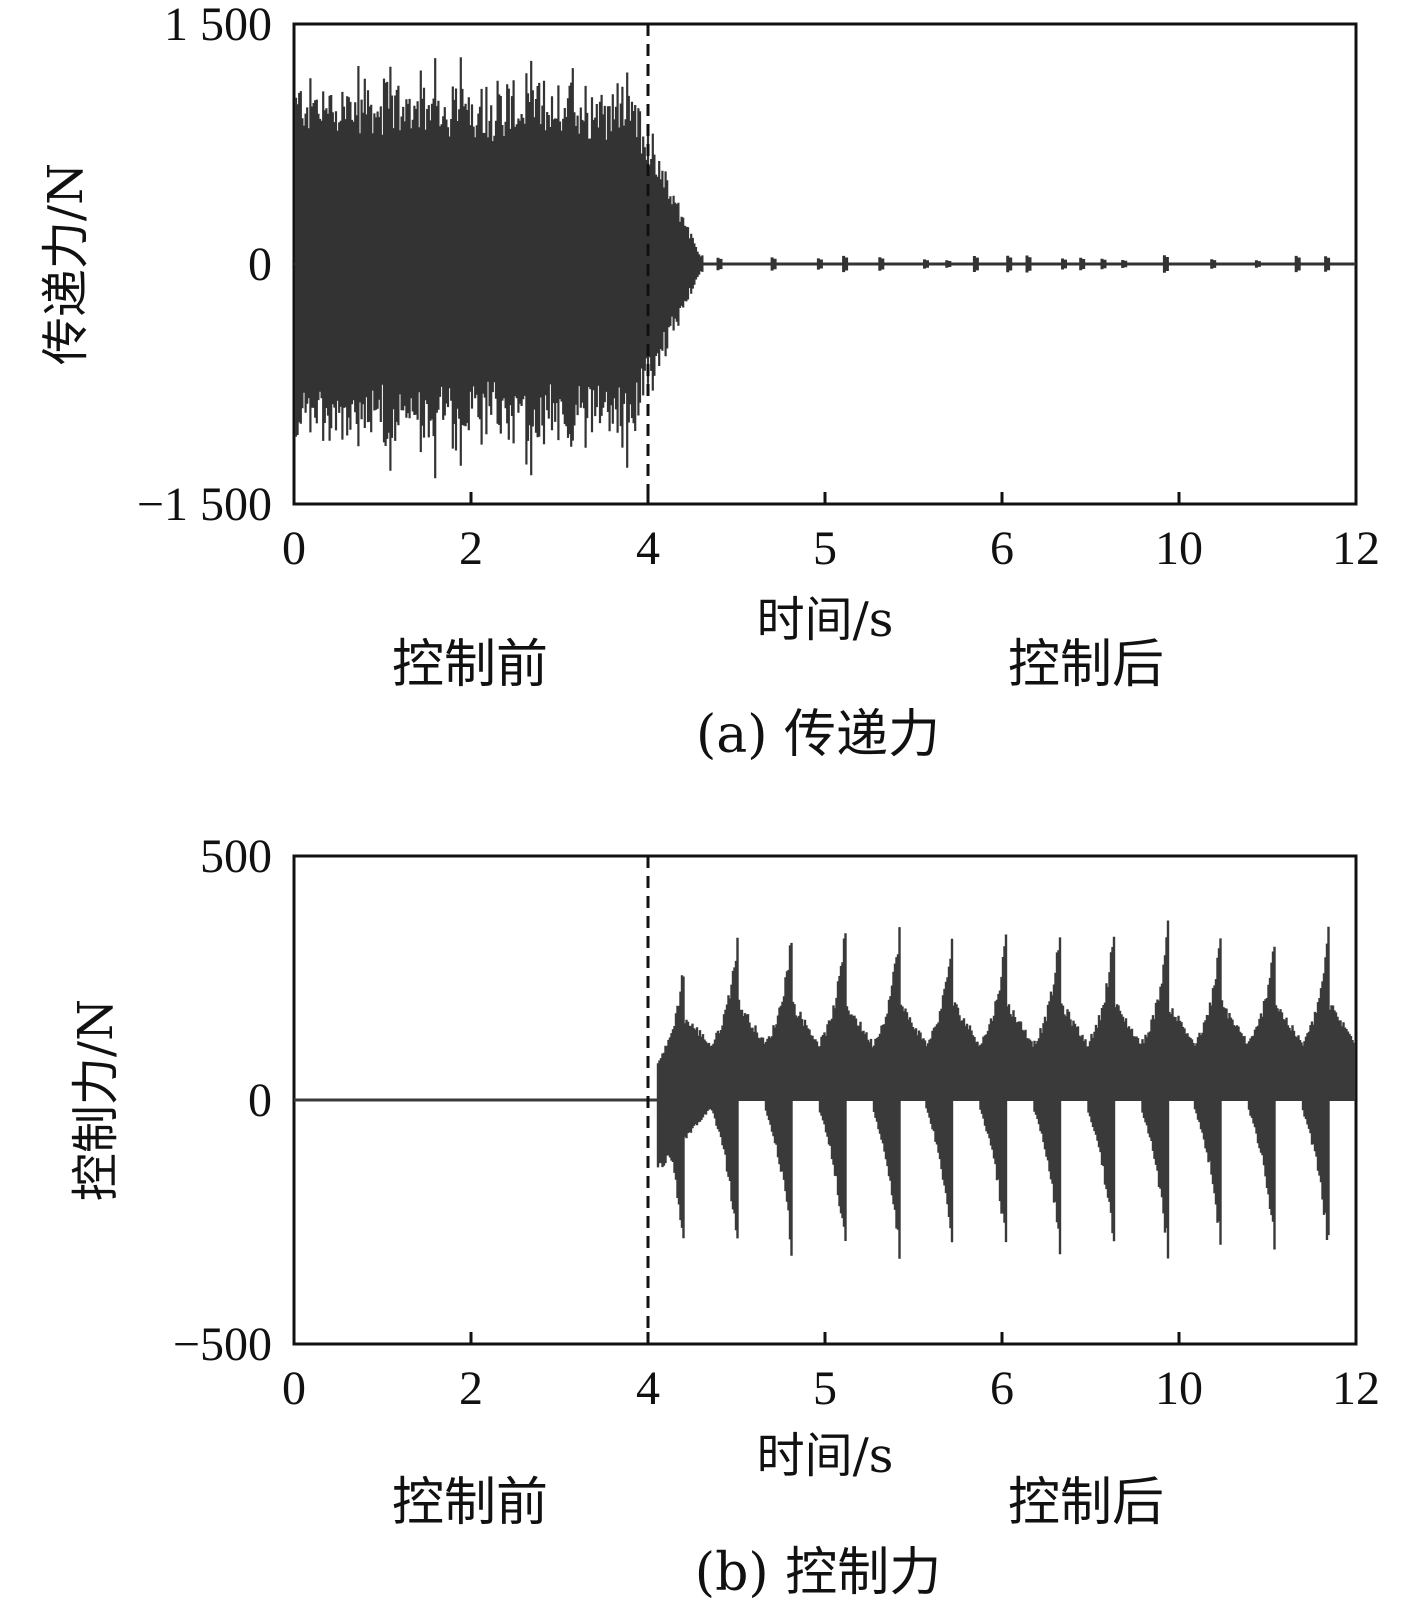  What do you see at coordinates (66, 264) in the screenshot?
I see `panel-a-y-axis-title: 传递力/N` at bounding box center [66, 264].